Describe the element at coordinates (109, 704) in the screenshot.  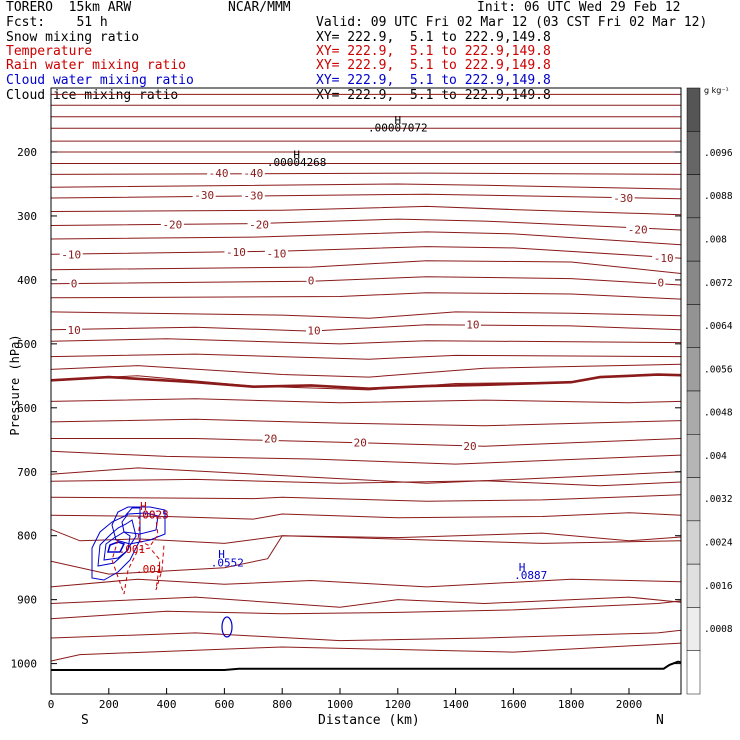
I see `x-tick-label: 200` at that location.